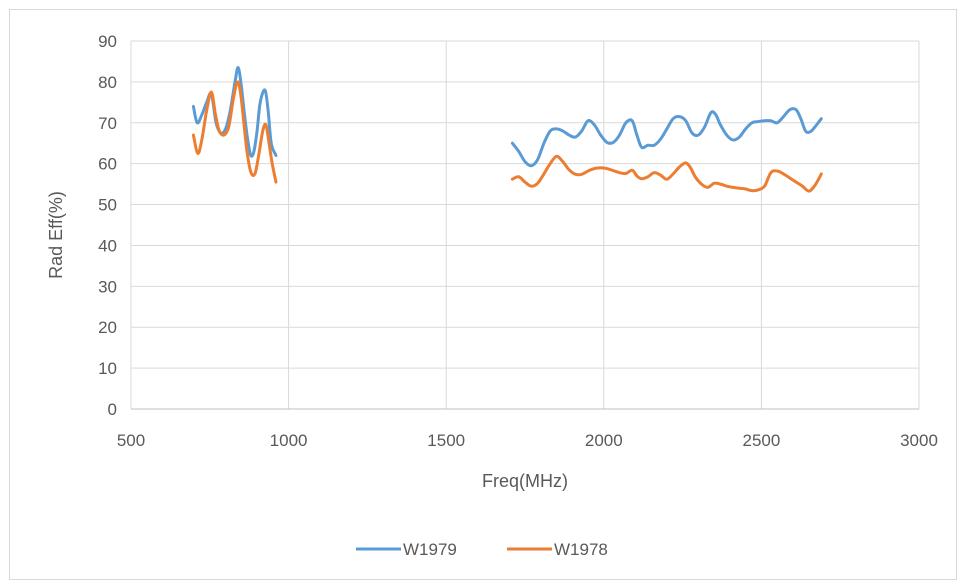 The width and height of the screenshot is (958, 581). Describe the element at coordinates (525, 481) in the screenshot. I see `x-axis-title: Freq(MHz)` at that location.